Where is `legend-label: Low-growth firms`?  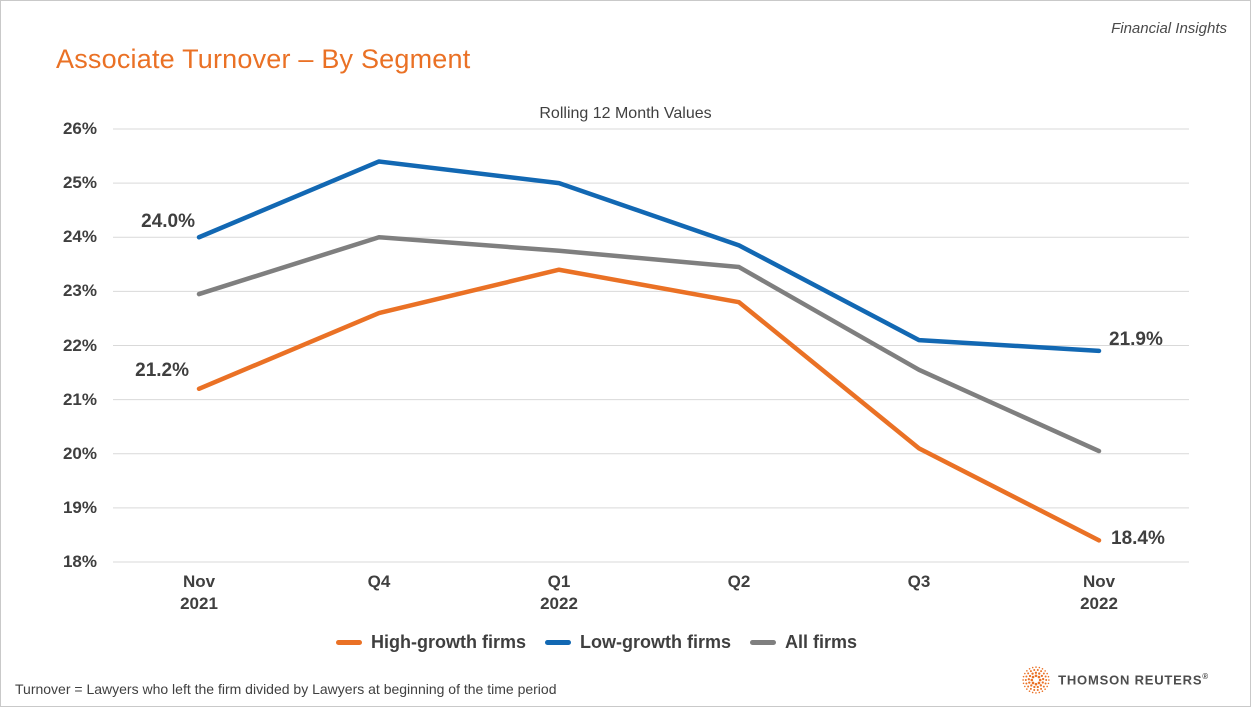 legend-label: Low-growth firms is located at coordinates (655, 642).